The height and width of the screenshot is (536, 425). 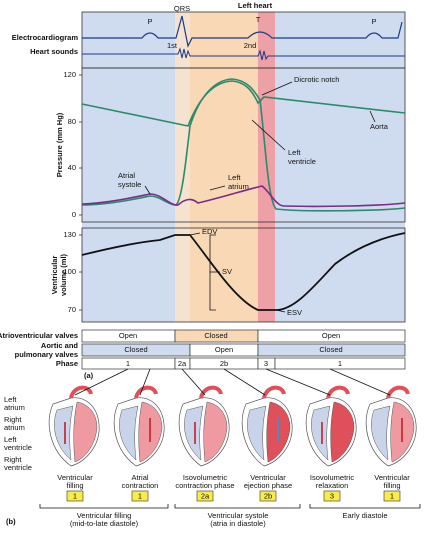 What do you see at coordinates (232, 426) in the screenshot?
I see `heart-illustrations` at bounding box center [232, 426].